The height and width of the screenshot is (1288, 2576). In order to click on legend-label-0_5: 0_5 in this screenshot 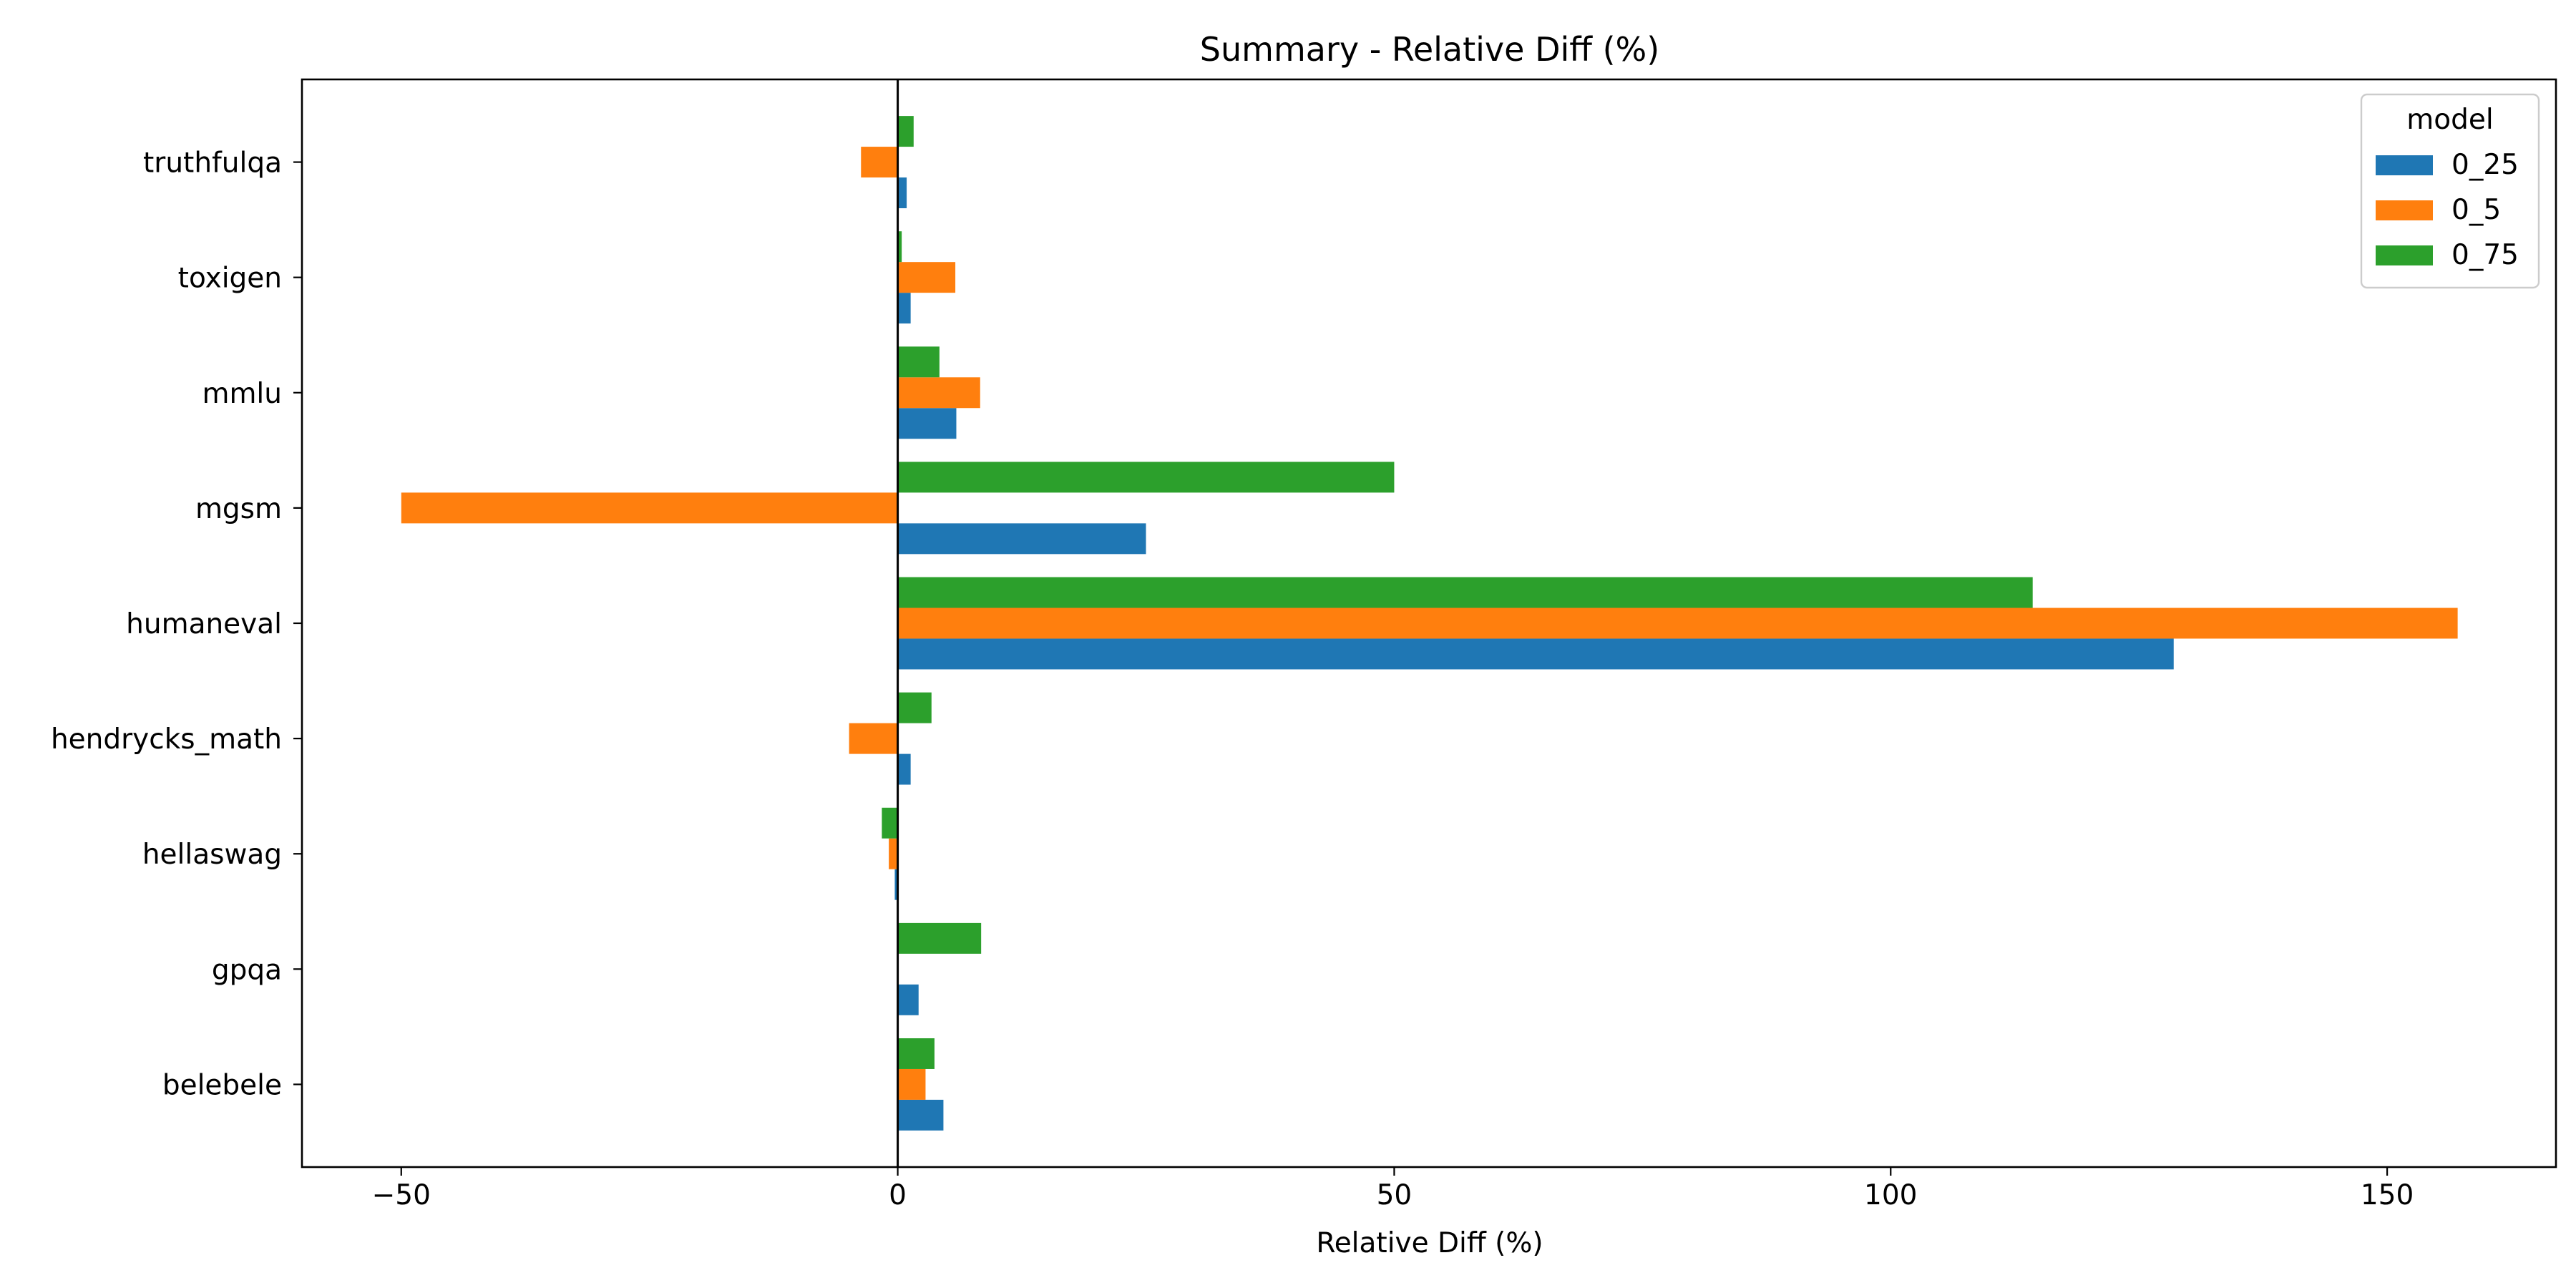, I will do `click(2476, 210)`.